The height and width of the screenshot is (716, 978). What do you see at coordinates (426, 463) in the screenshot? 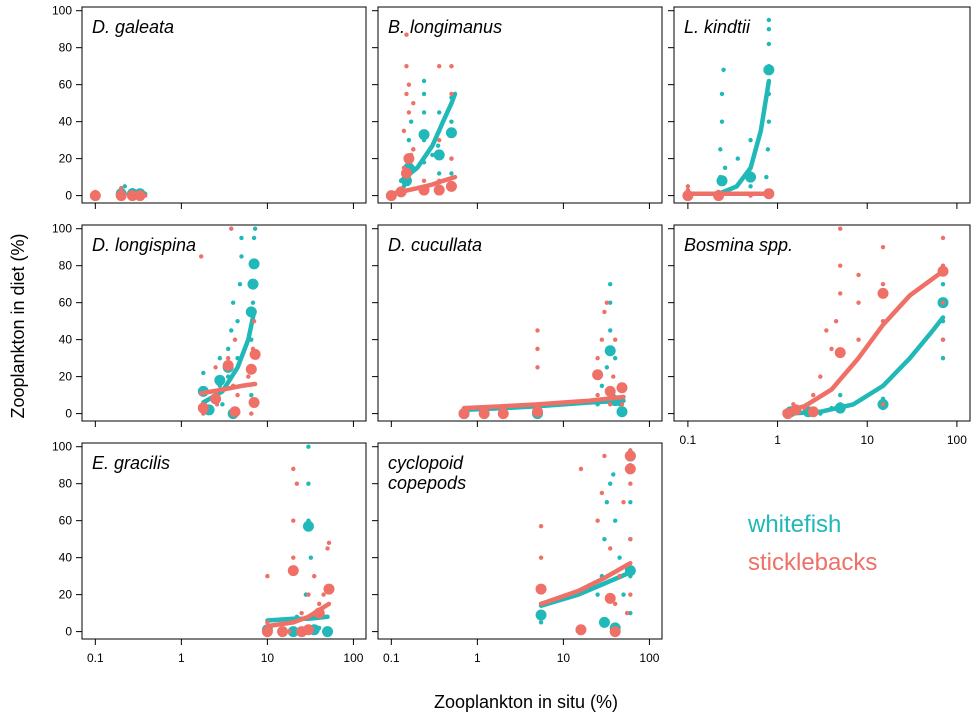
I see `panel-title: cyclopoid` at bounding box center [426, 463].